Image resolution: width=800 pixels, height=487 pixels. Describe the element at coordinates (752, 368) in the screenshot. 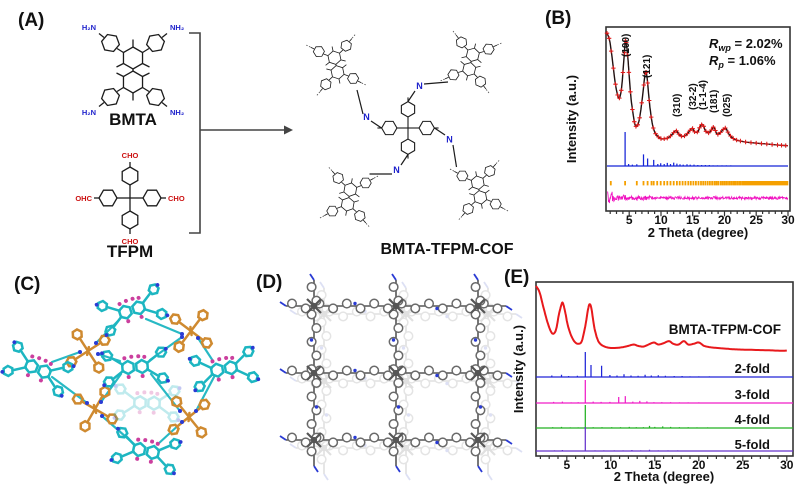

I see `trace-label-2fold: 2-fold` at that location.